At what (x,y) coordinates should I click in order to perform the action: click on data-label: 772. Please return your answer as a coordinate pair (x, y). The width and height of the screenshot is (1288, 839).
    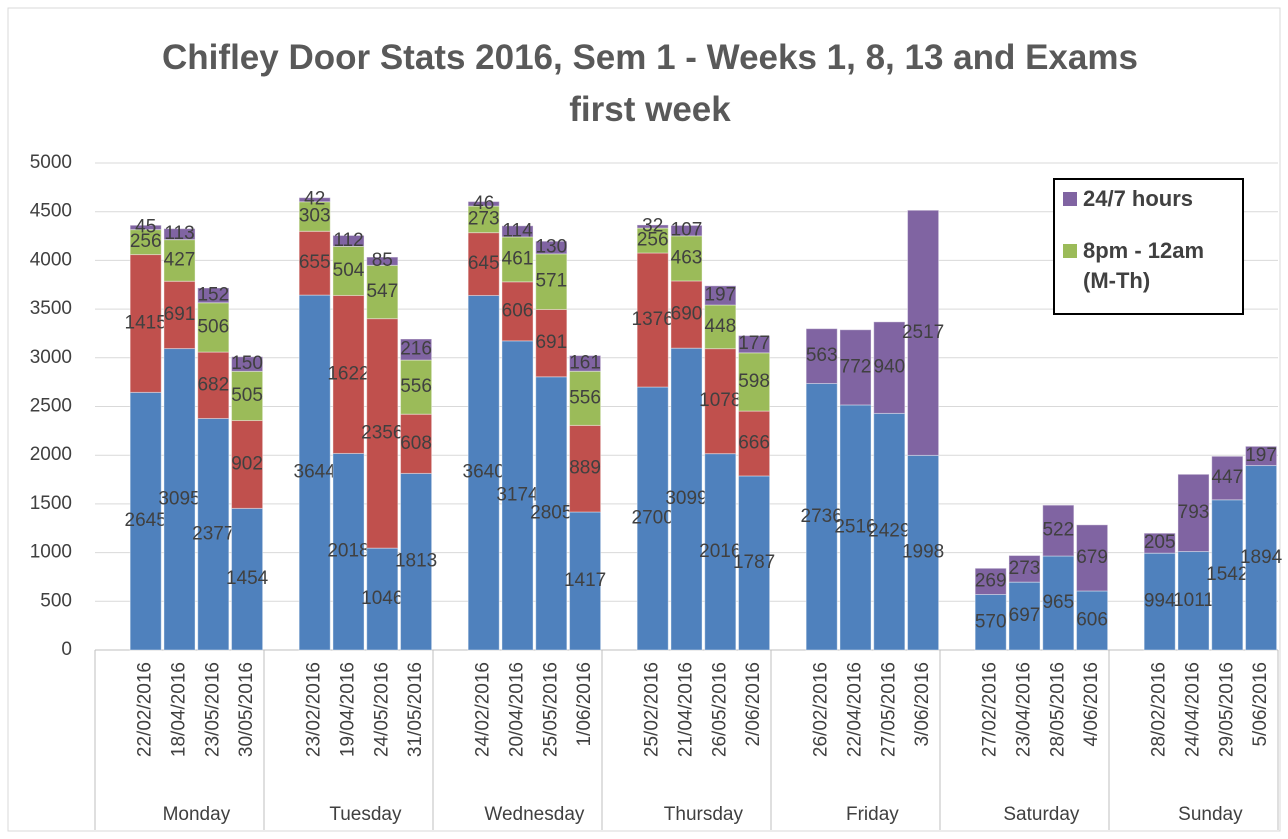
    Looking at the image, I should click on (856, 366).